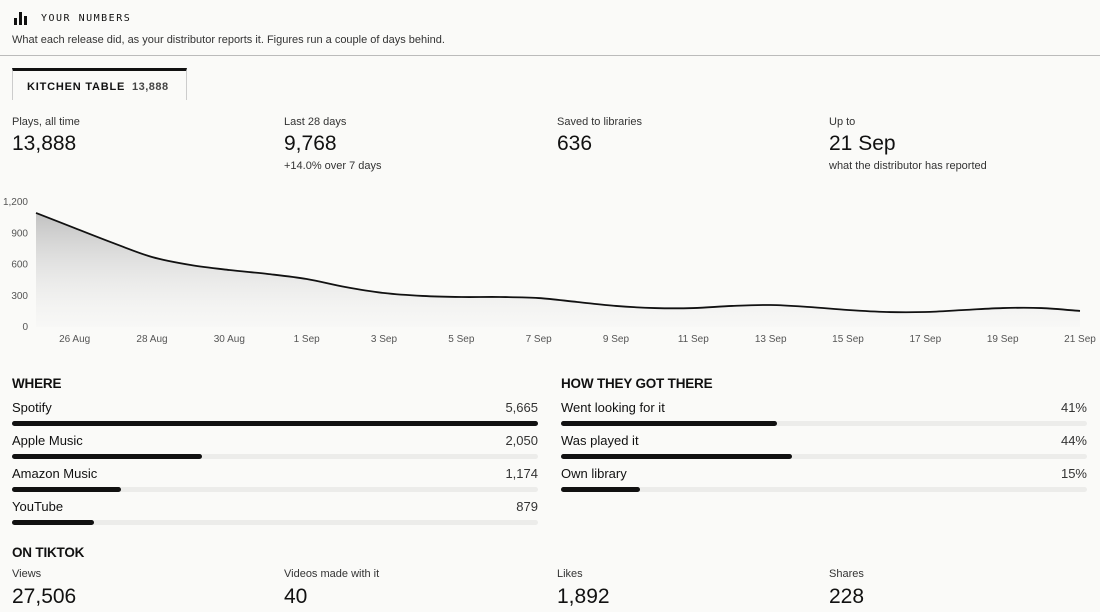 This screenshot has width=1100, height=612. What do you see at coordinates (151, 339) in the screenshot?
I see `x-tick-label: 28 Aug` at bounding box center [151, 339].